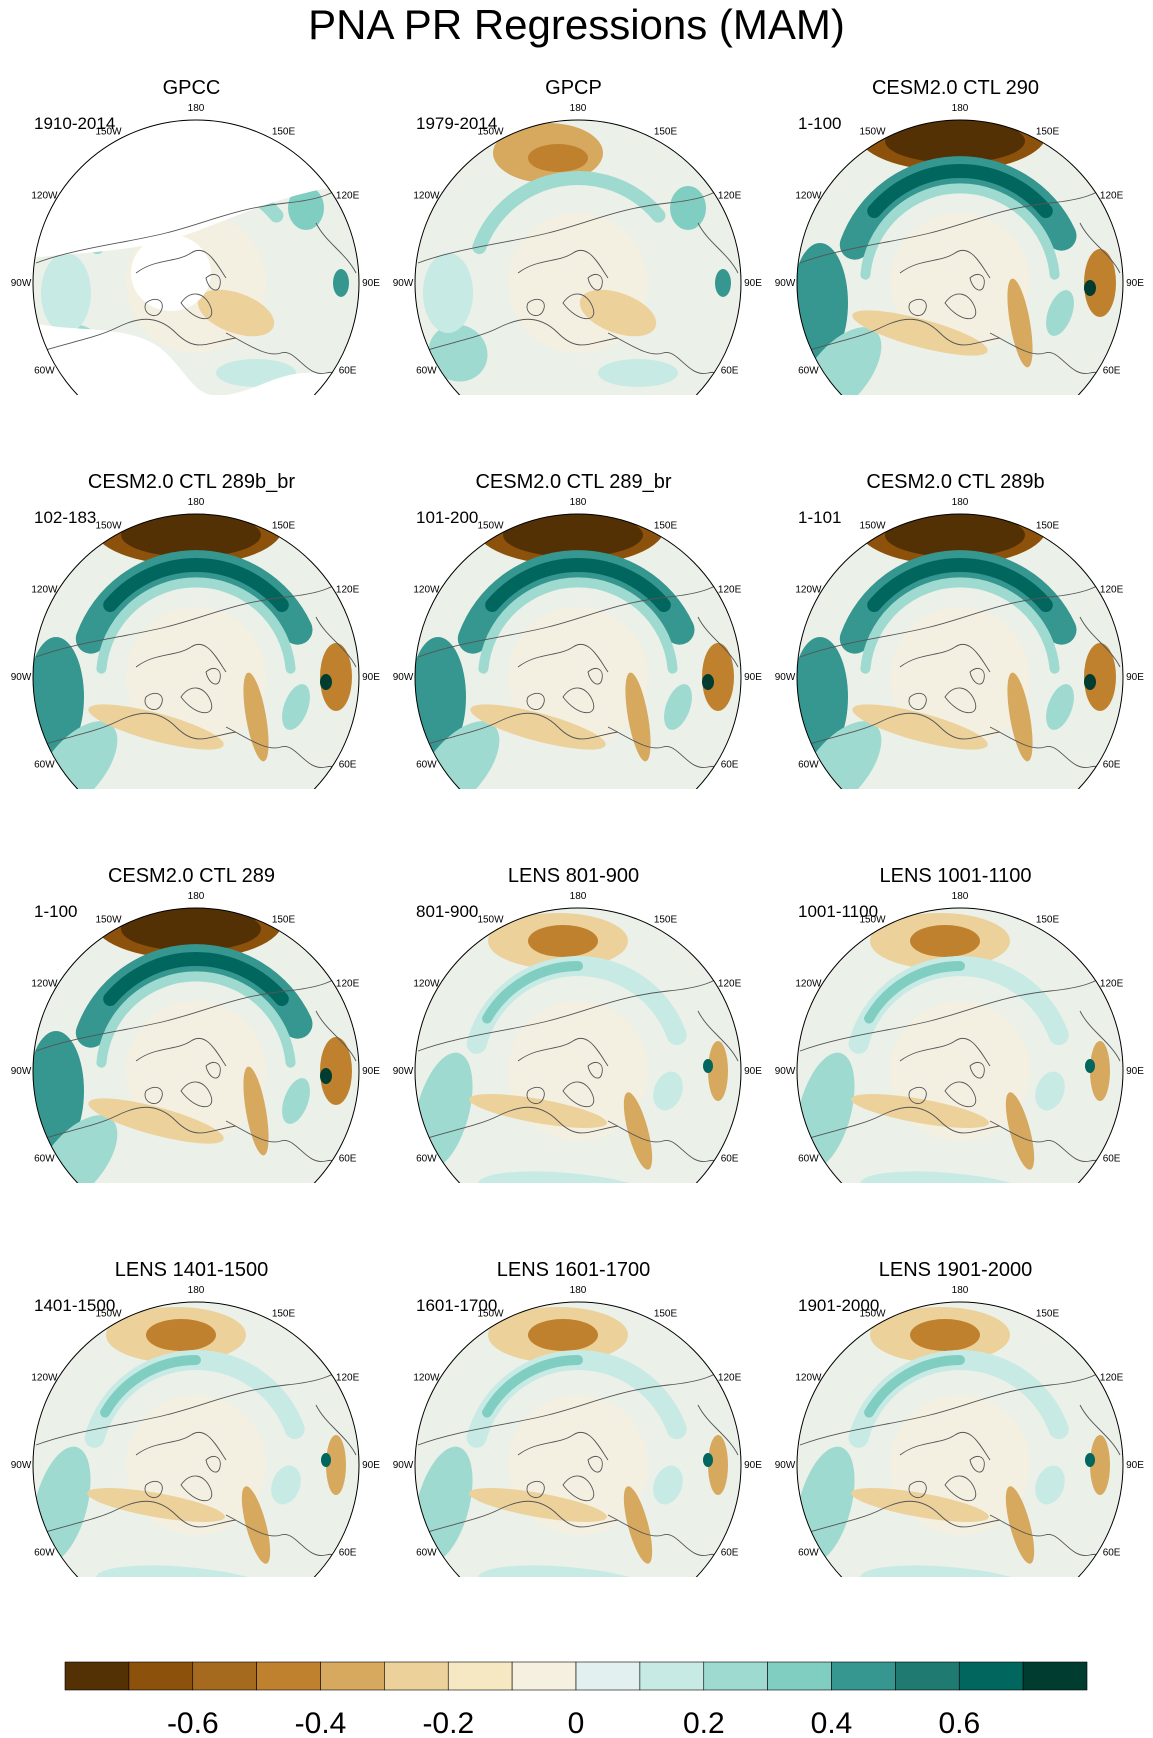  Describe the element at coordinates (576, 1722) in the screenshot. I see `colorbar-tick-label: 0` at that location.